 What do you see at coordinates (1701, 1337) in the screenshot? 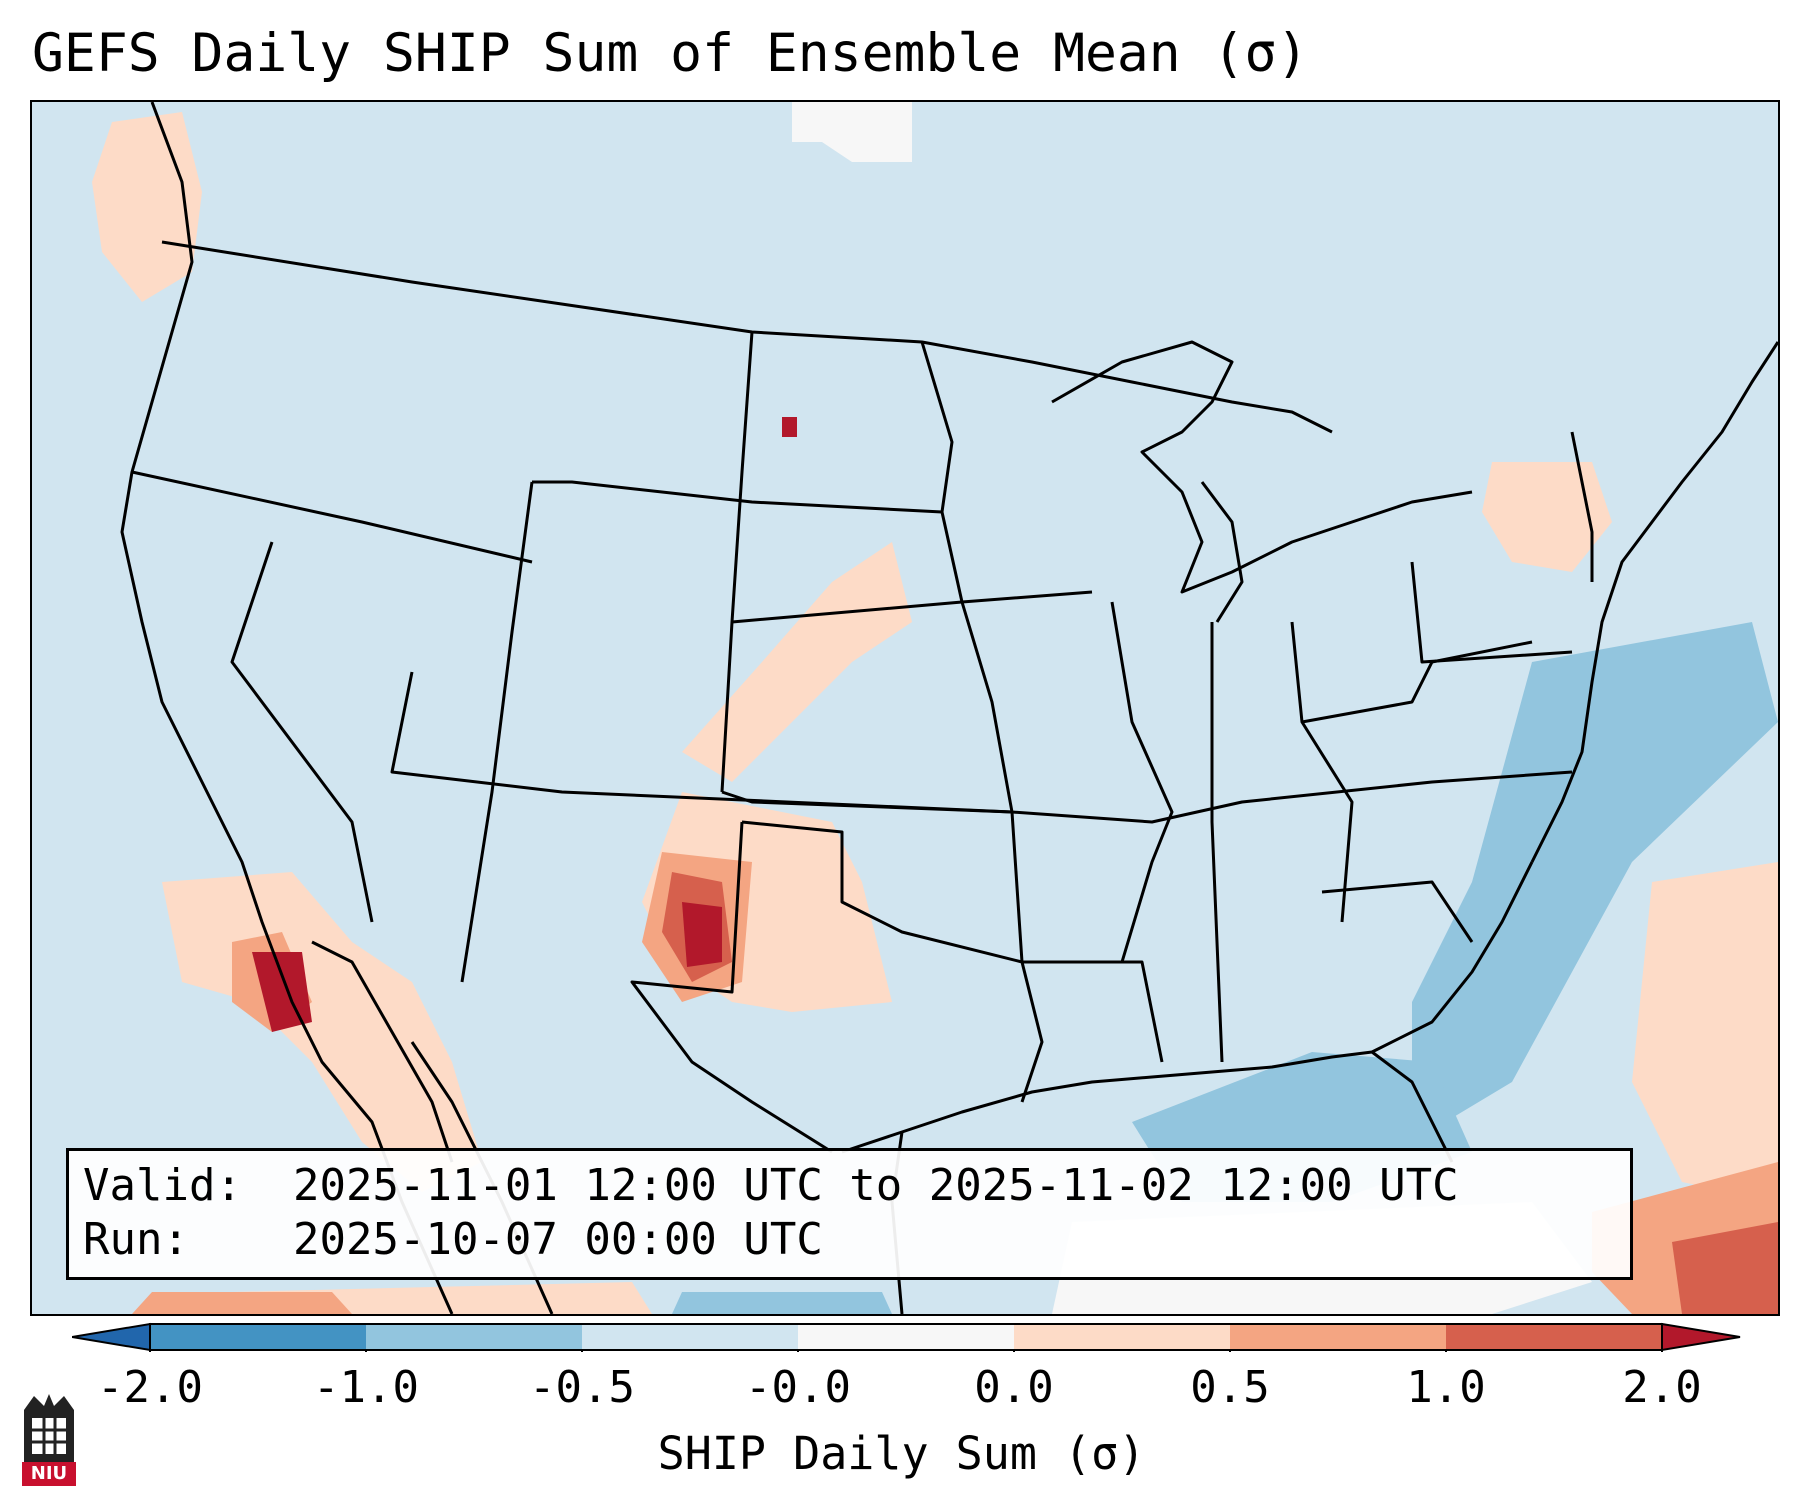
I see `colorbar-over-extend` at bounding box center [1701, 1337].